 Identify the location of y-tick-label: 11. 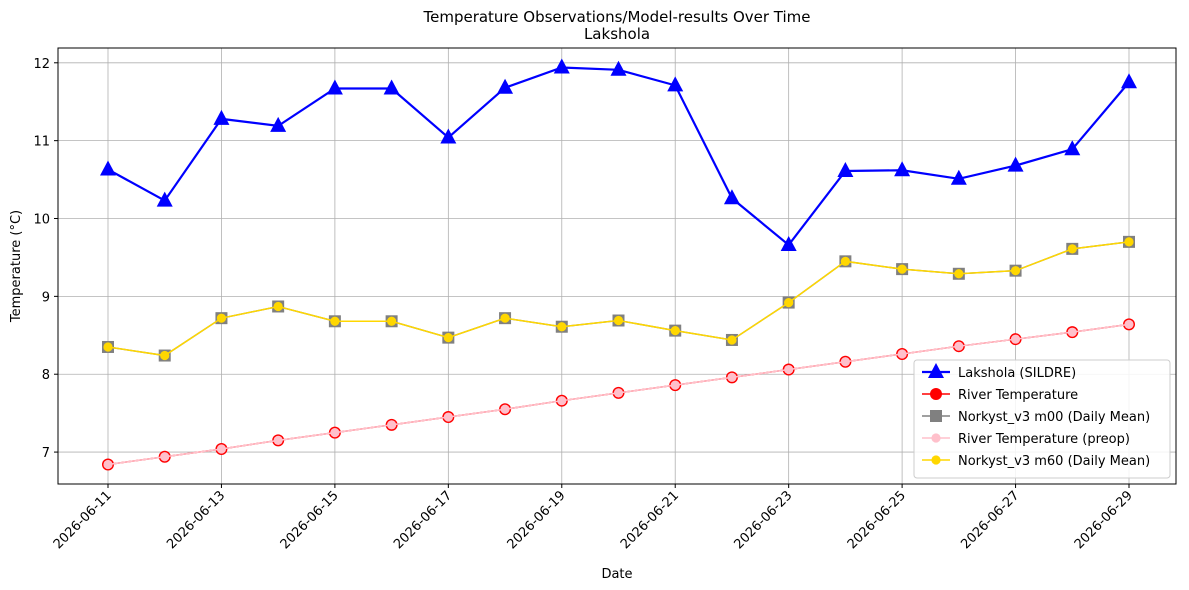
(41, 142).